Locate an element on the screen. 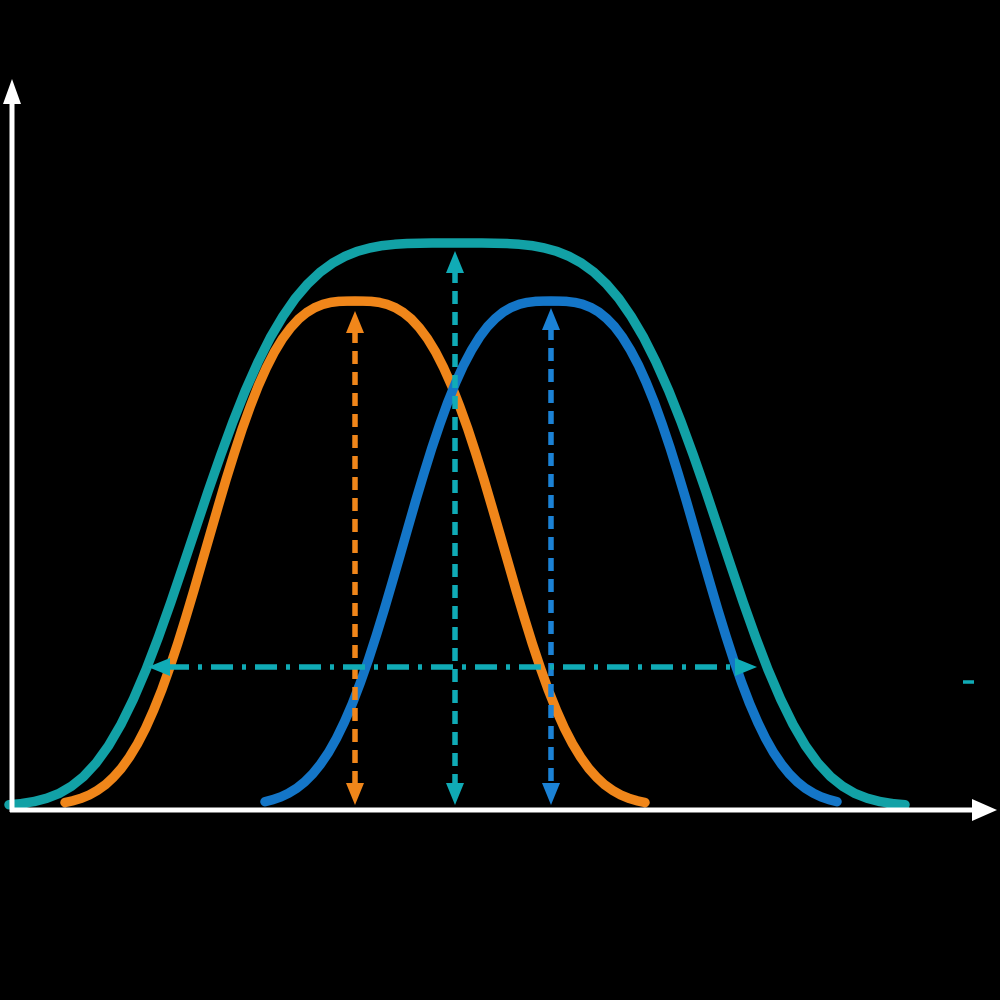 This screenshot has width=1000, height=1000. blue-peak-height-arrow-top-head is located at coordinates (551, 319).